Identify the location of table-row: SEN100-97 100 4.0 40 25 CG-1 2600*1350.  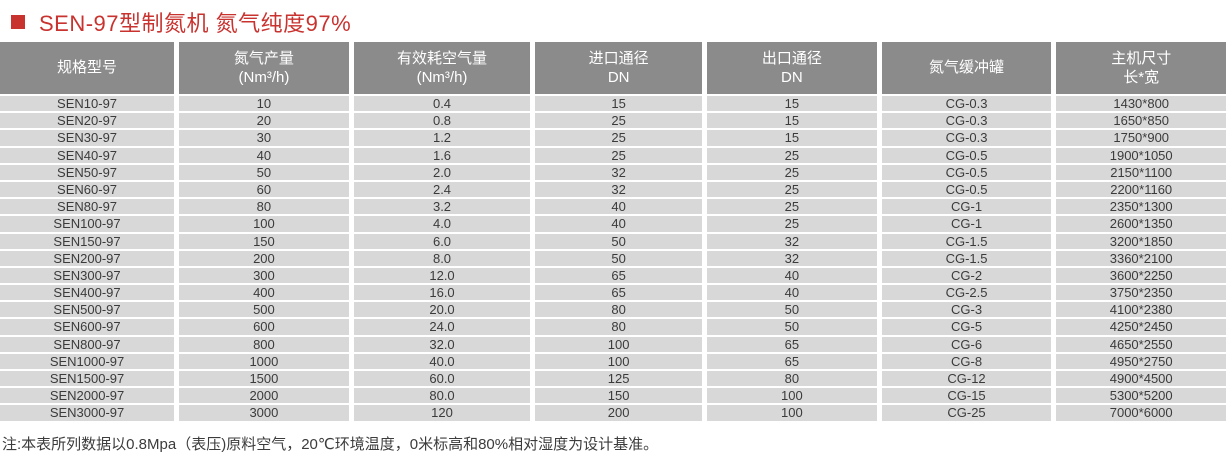
(613, 224).